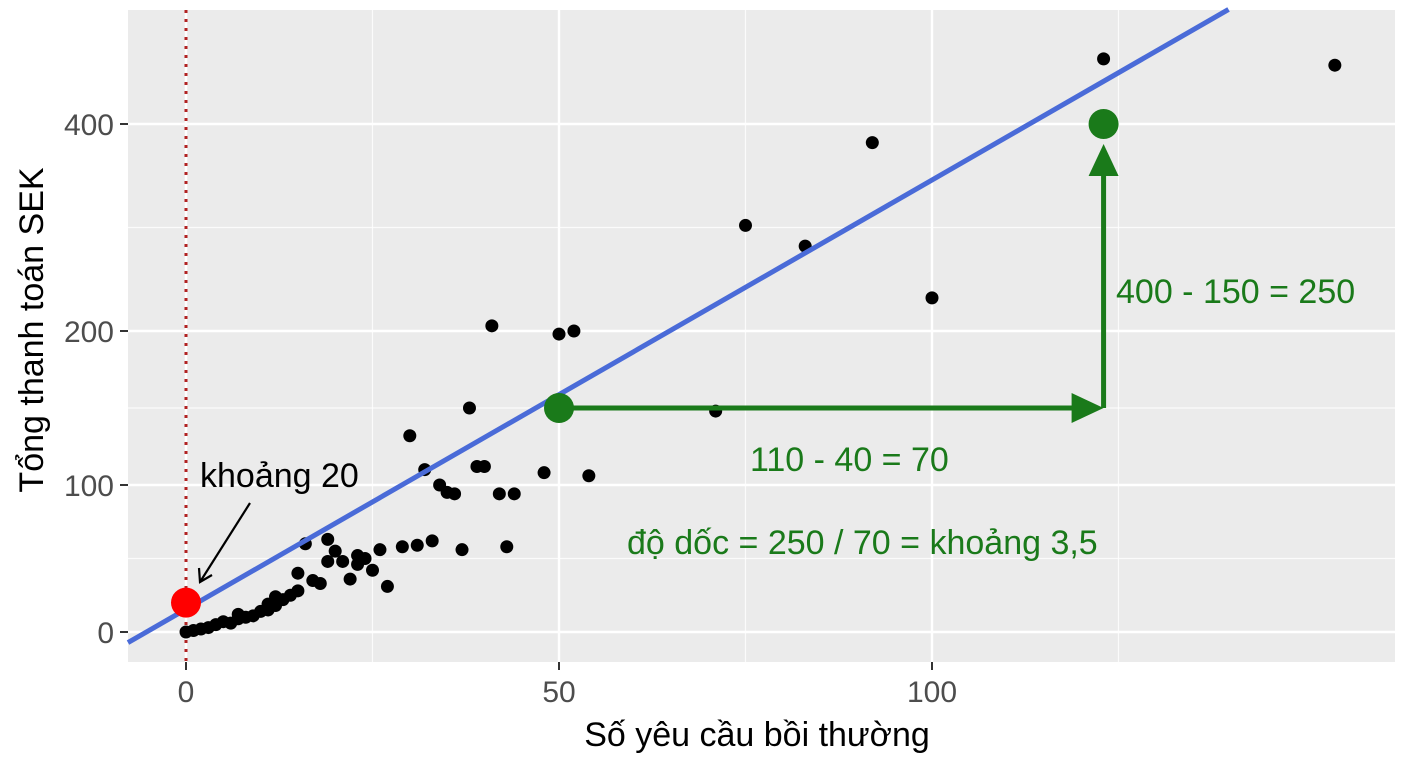  What do you see at coordinates (96, 379) in the screenshot?
I see `y-axis-ticks: 0 100 200 400` at bounding box center [96, 379].